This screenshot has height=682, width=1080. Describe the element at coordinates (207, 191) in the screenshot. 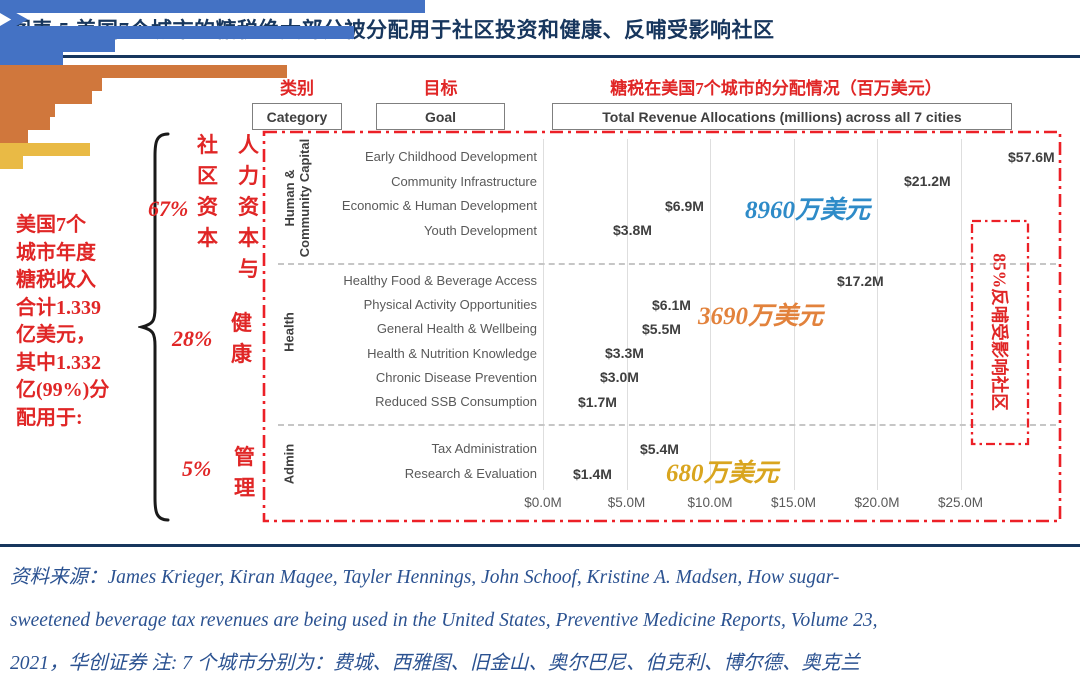

I see `group1-label-col1: 社 区 资 本` at that location.